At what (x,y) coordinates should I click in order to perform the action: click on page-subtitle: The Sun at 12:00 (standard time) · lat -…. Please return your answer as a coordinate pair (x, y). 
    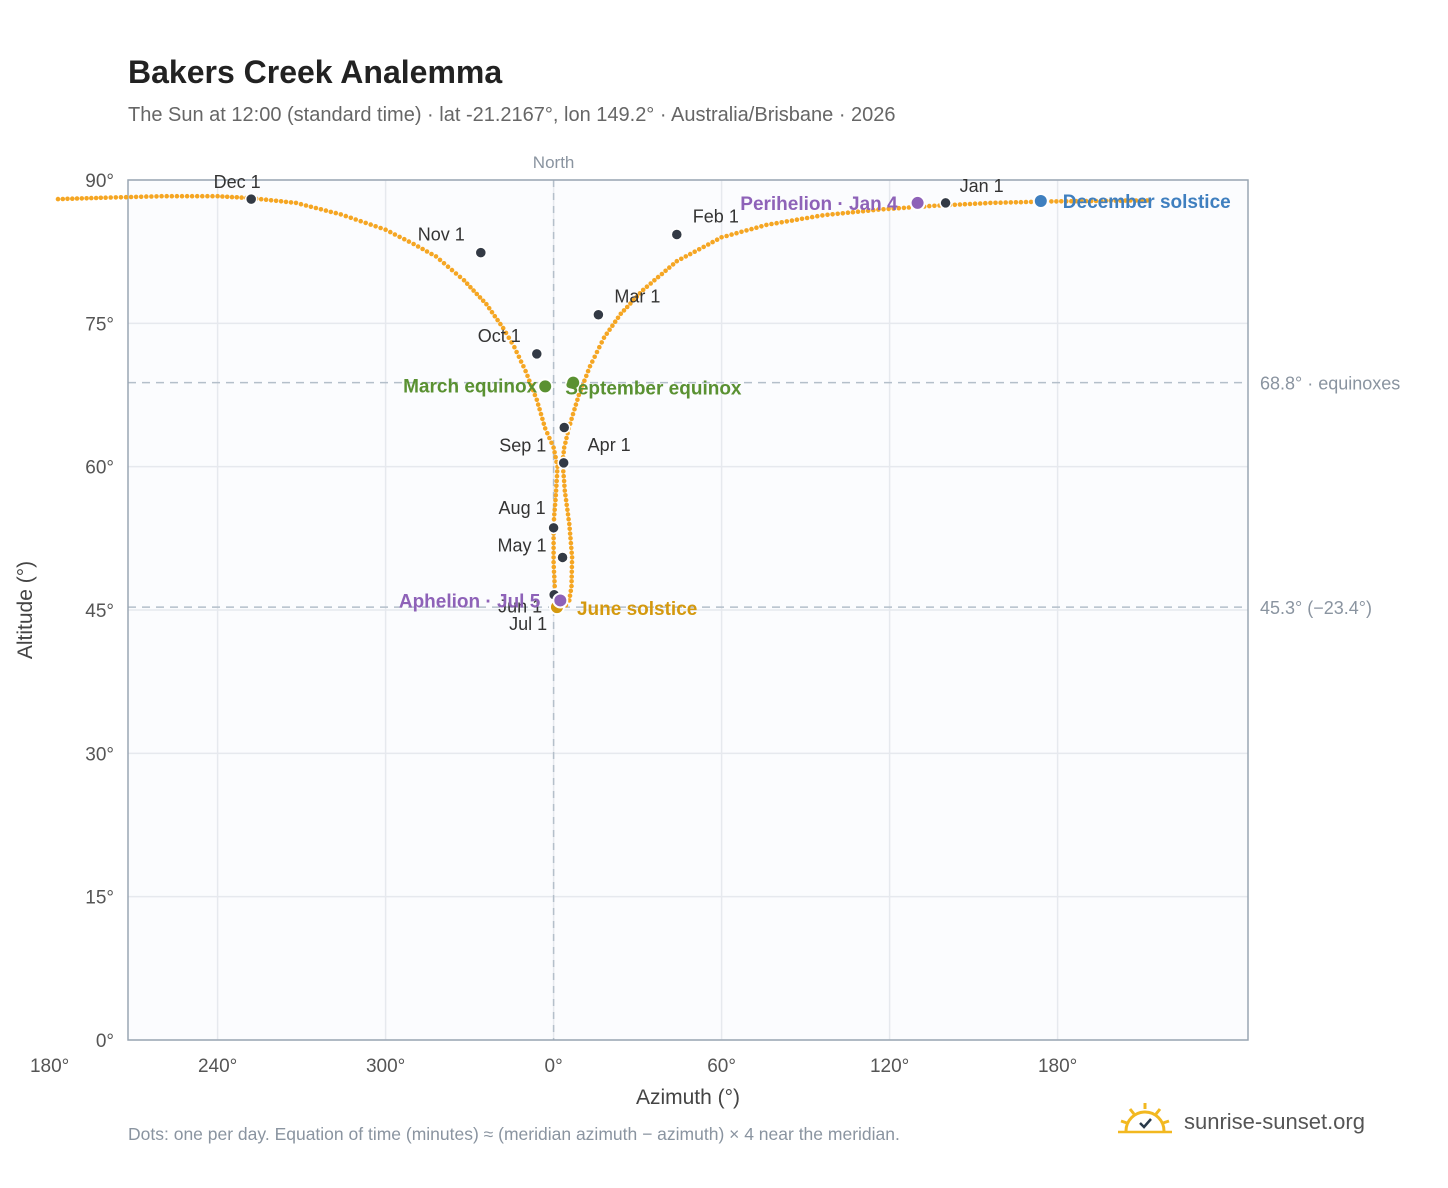
    Looking at the image, I should click on (512, 115).